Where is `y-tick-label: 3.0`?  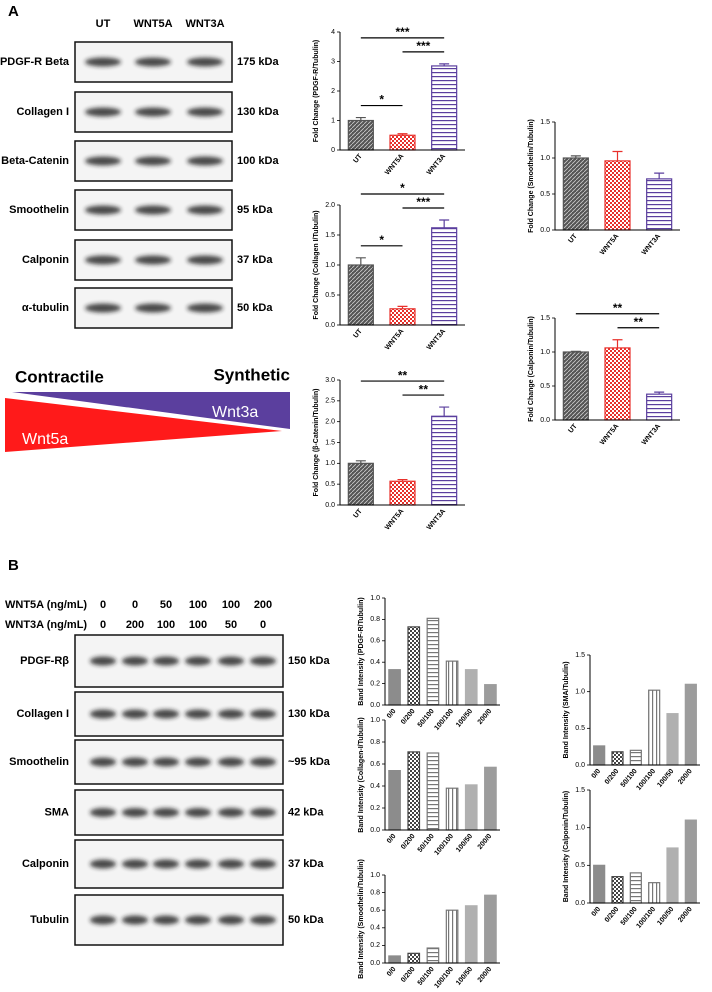 y-tick-label: 3.0 is located at coordinates (330, 380).